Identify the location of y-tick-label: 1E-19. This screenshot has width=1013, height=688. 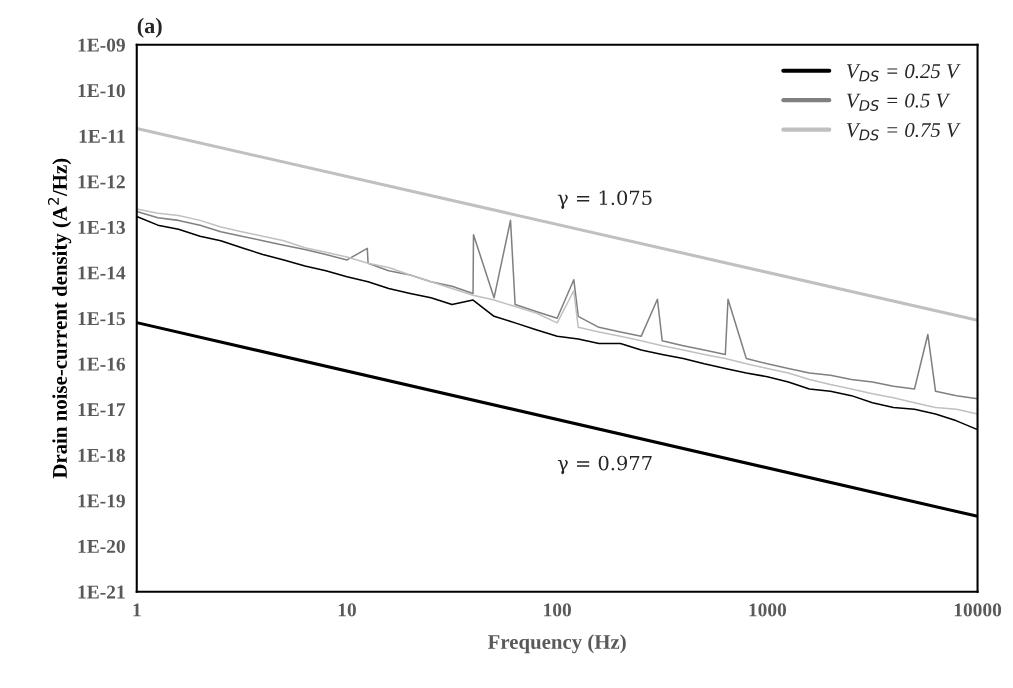
(101, 501).